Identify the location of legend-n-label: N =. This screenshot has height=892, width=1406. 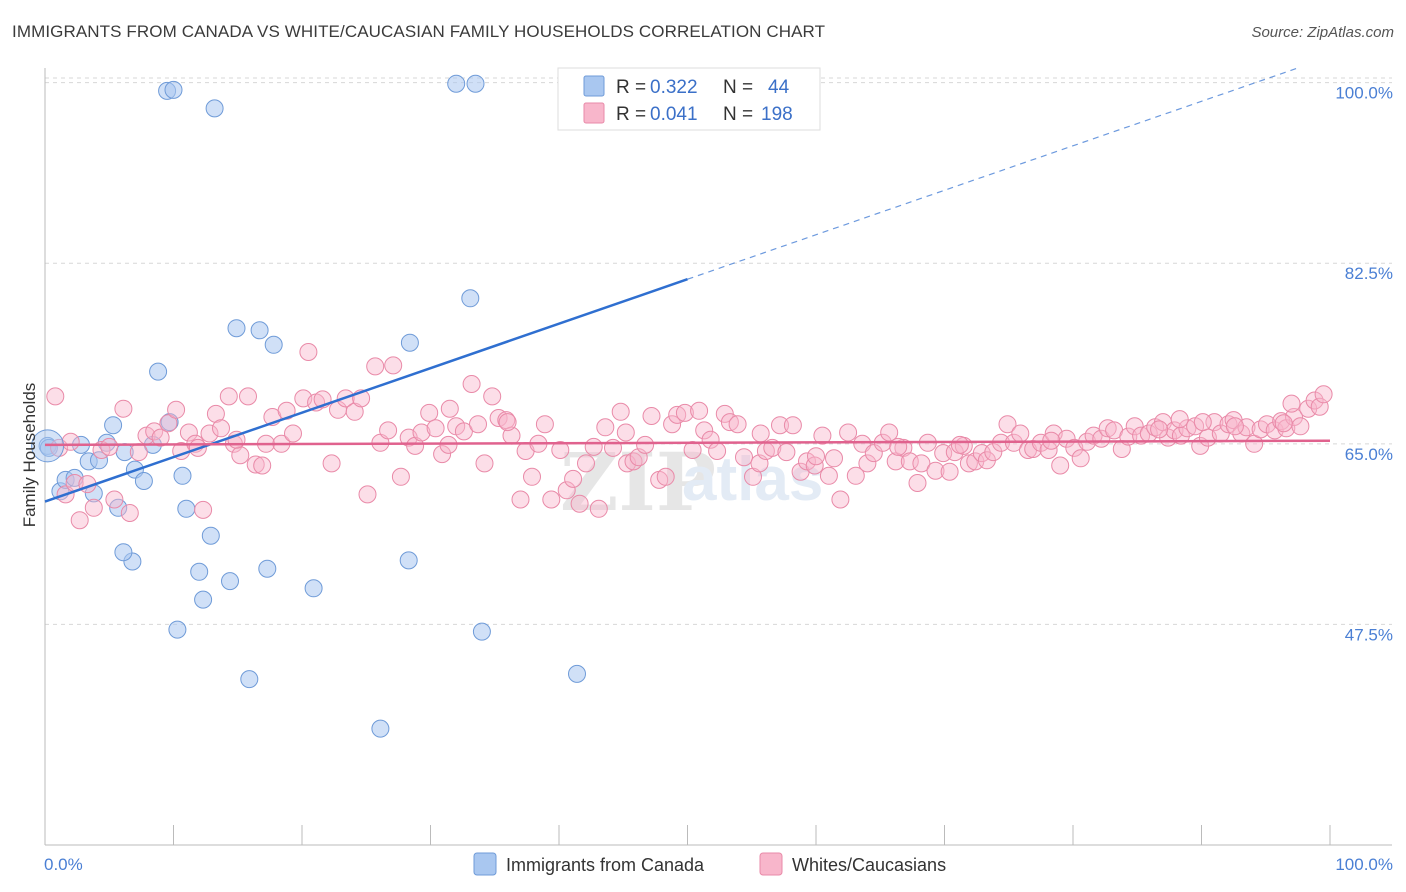
(738, 87).